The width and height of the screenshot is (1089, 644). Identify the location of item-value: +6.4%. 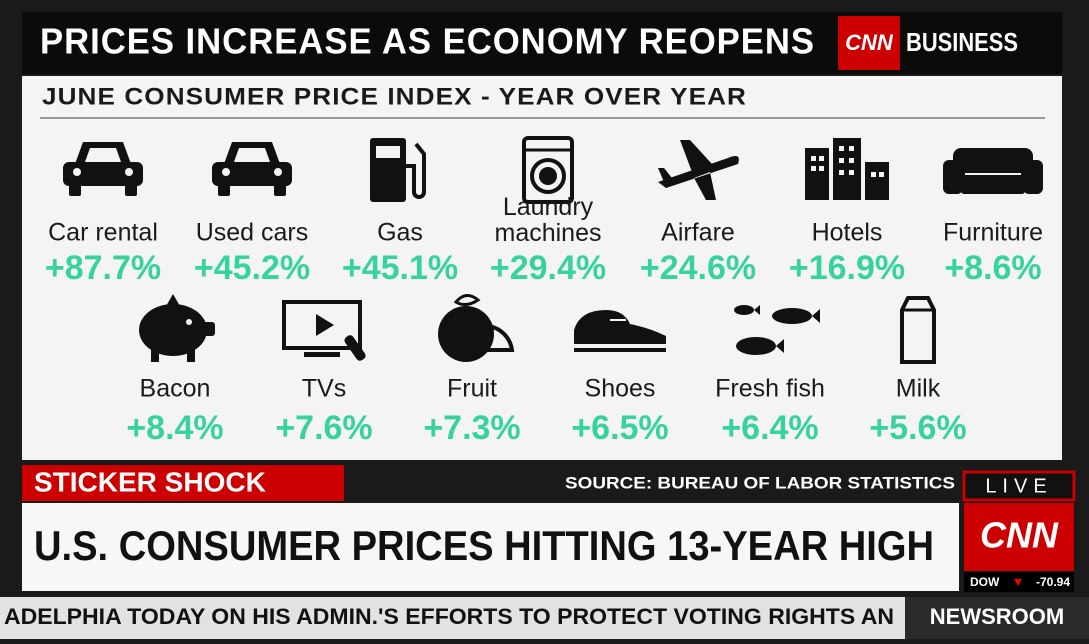
(769, 428).